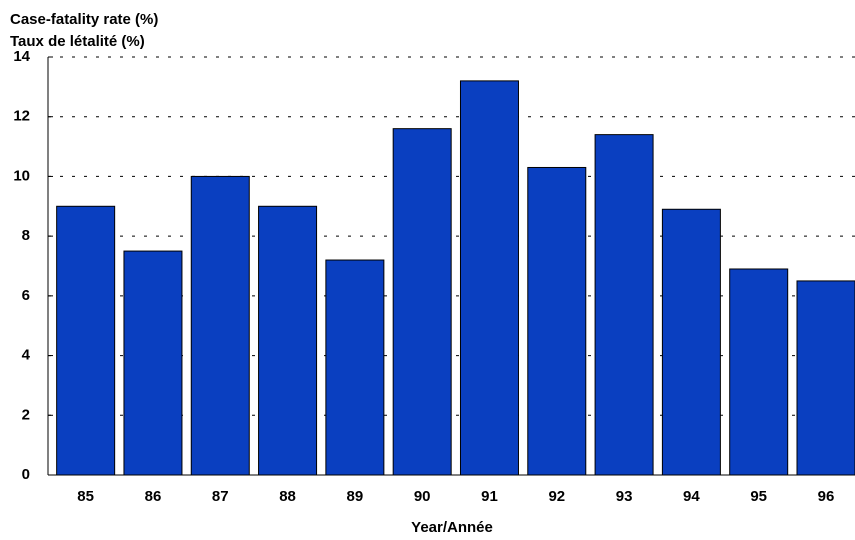 The image size is (855, 540). I want to click on x-tick-label: 90, so click(422, 496).